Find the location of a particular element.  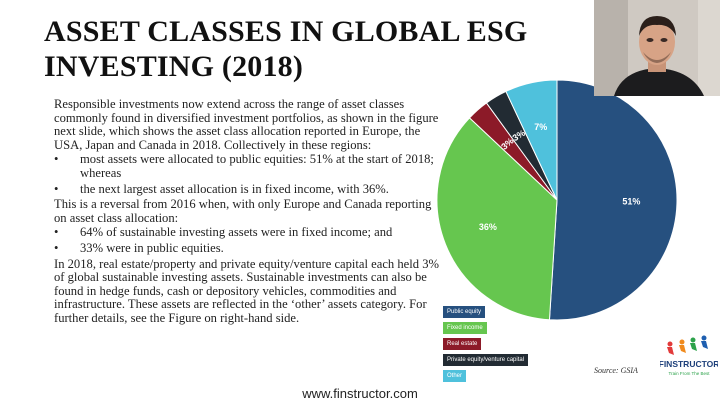

legend-item: Public equity is located at coordinates (464, 312).